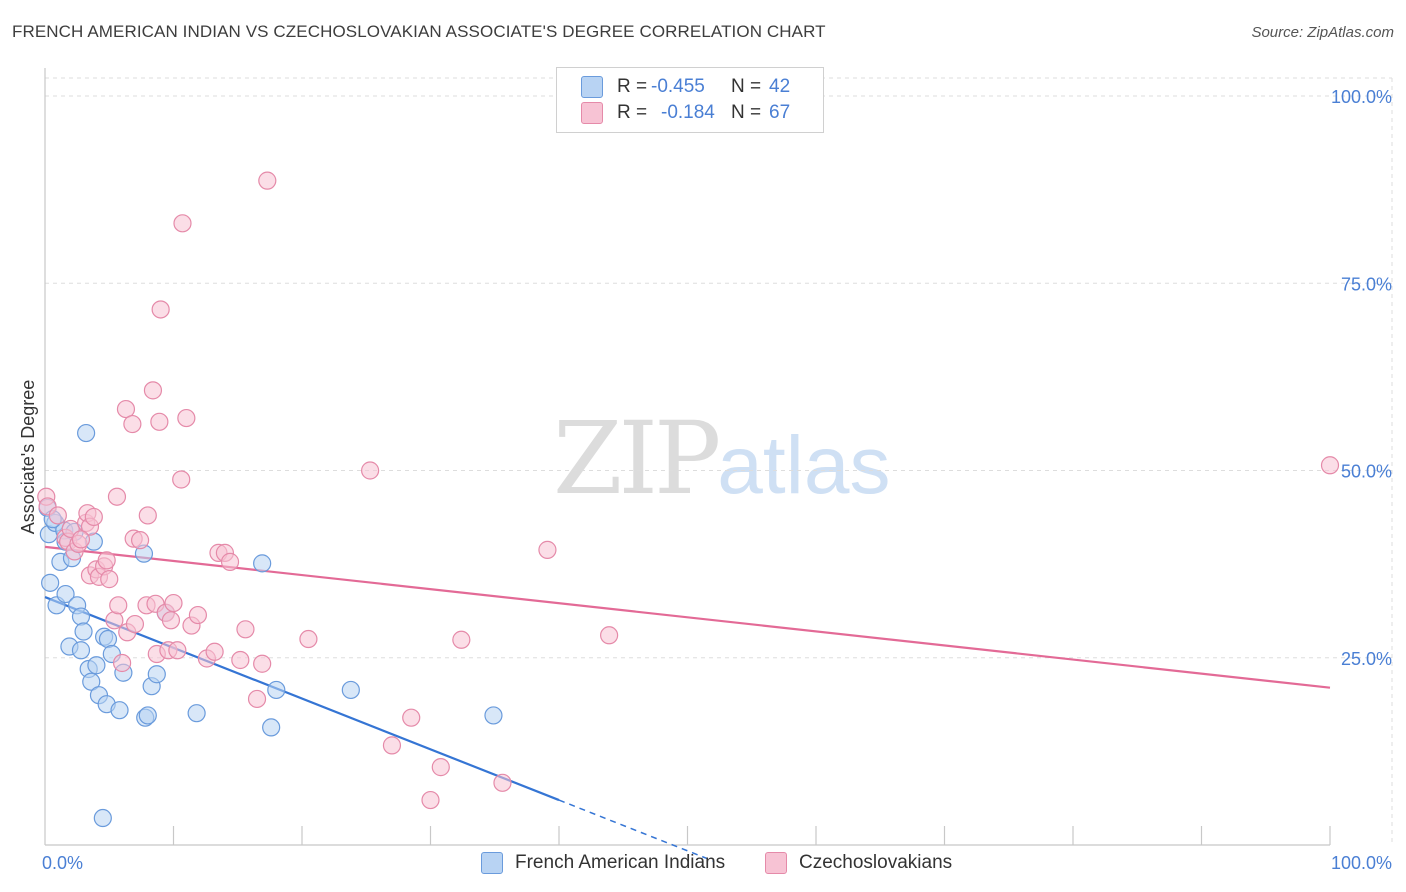  What do you see at coordinates (678, 86) in the screenshot?
I see `legend-r-value: -0.455` at bounding box center [678, 86].